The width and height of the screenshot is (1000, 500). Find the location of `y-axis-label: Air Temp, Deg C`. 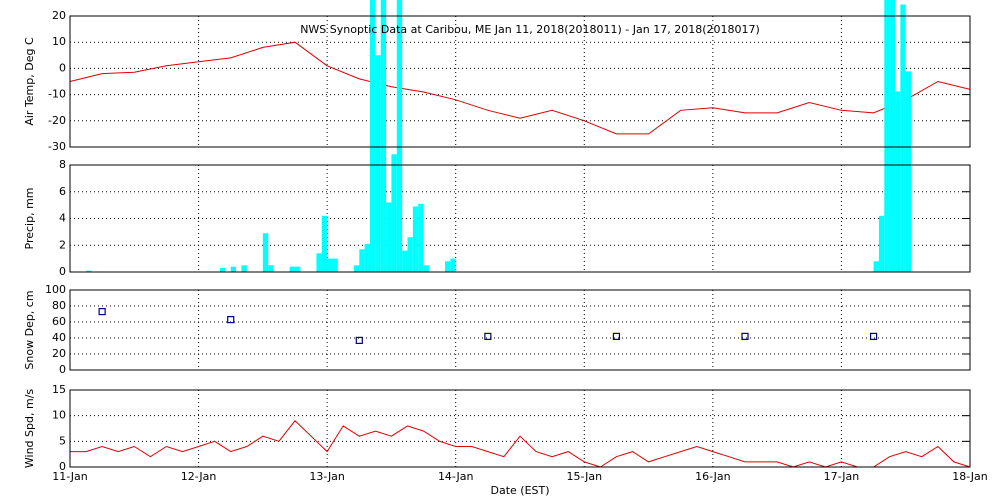

y-axis-label: Air Temp, Deg C is located at coordinates (29, 81).